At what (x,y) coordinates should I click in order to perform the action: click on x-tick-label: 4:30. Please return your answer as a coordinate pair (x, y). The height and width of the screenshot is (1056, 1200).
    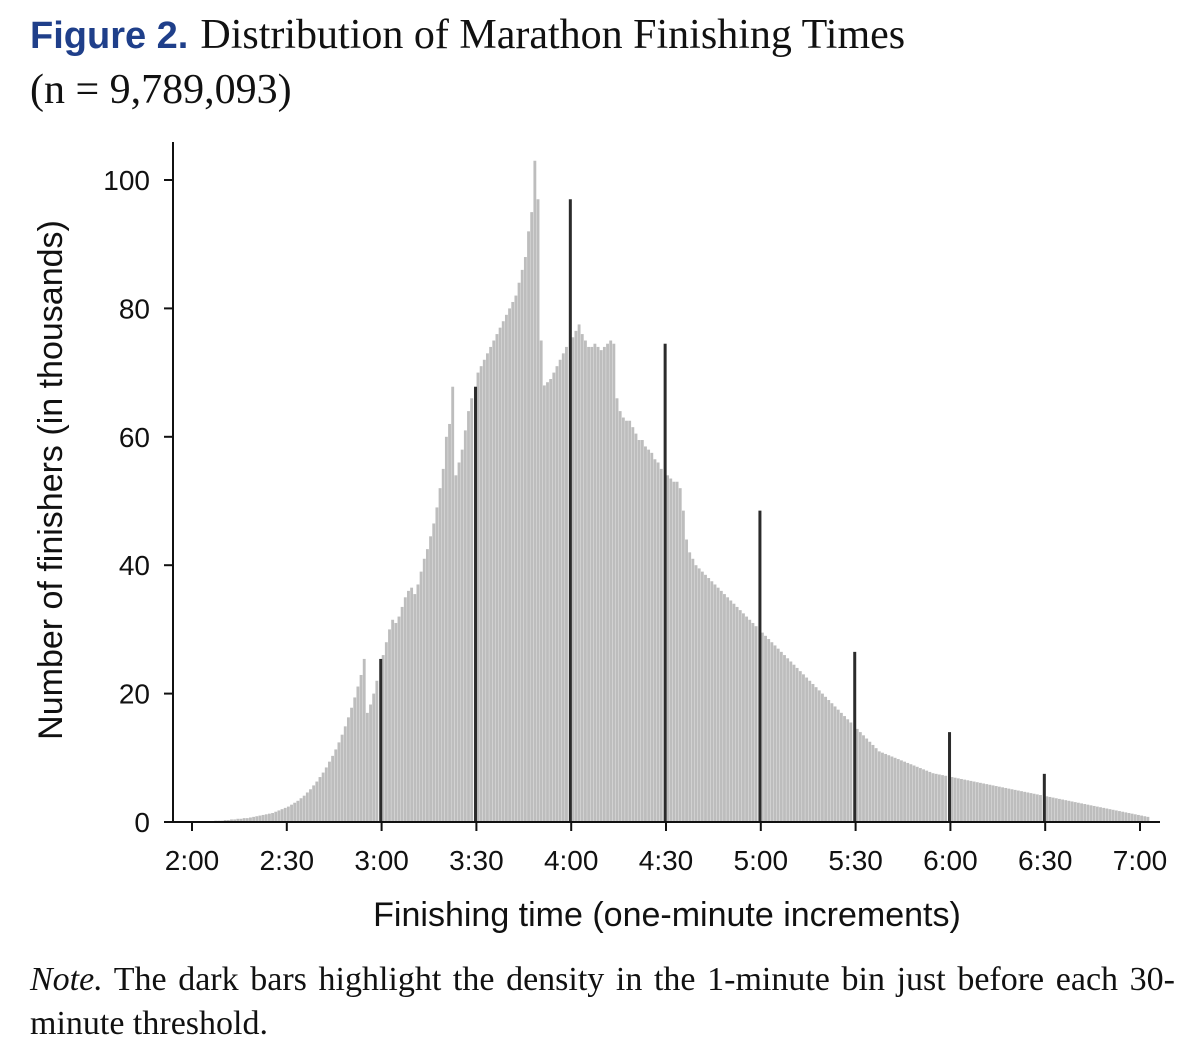
    Looking at the image, I should click on (666, 860).